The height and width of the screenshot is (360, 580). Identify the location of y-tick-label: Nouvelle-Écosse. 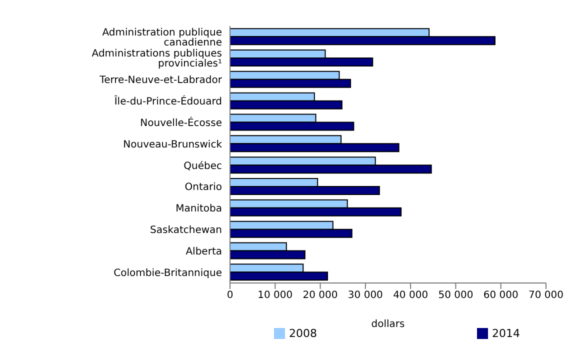
(181, 122).